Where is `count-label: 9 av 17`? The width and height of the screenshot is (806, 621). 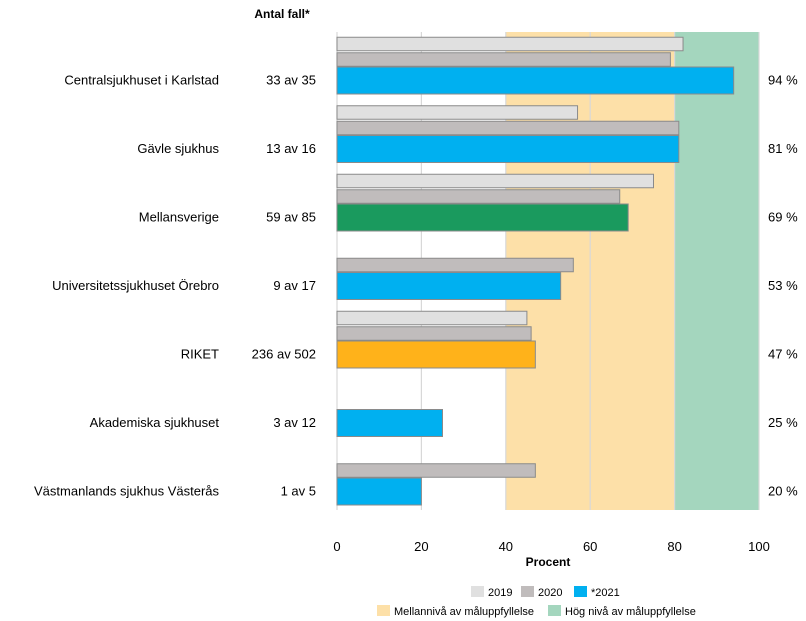 count-label: 9 av 17 is located at coordinates (294, 285).